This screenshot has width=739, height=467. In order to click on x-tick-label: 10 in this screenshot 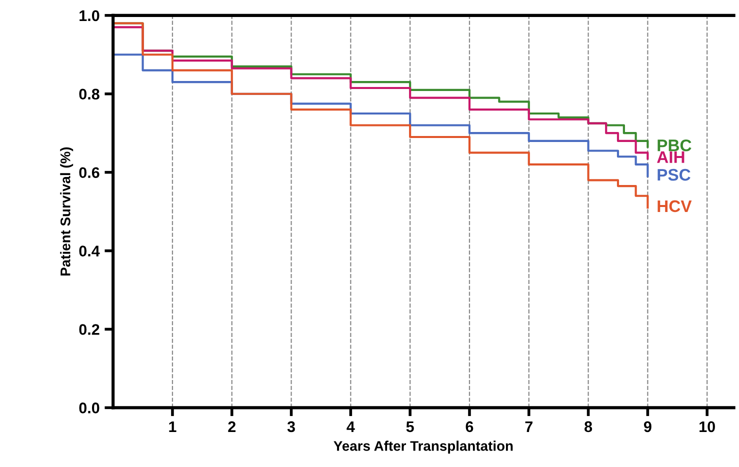, I will do `click(707, 426)`.